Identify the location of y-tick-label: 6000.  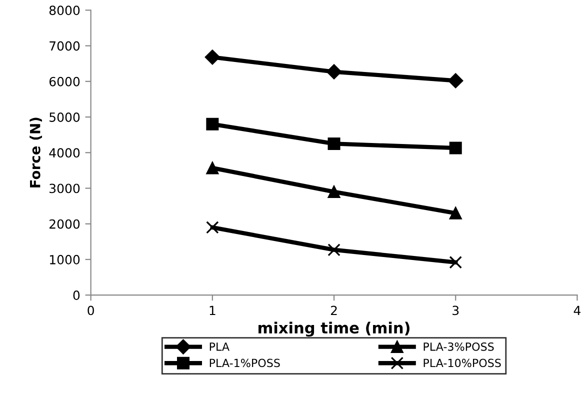
(64, 81).